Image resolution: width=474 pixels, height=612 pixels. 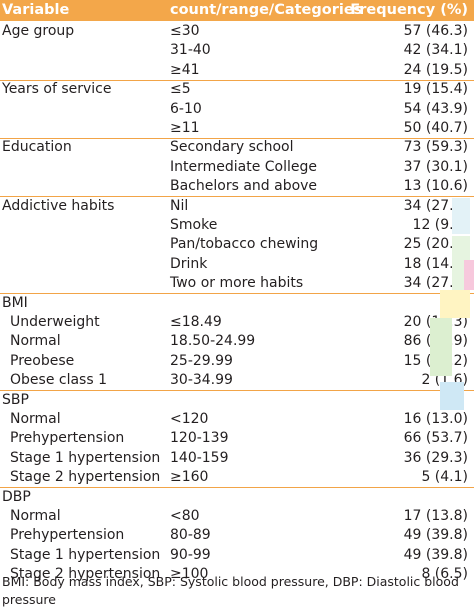 I want to click on cell-category: 90-99, so click(x=190, y=554).